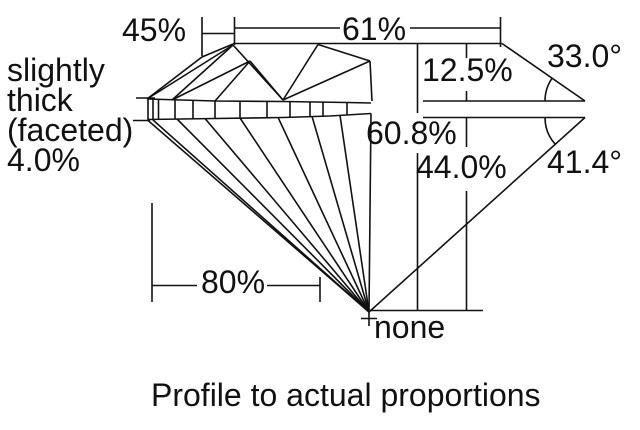 The image size is (640, 430). What do you see at coordinates (56, 70) in the screenshot?
I see `girdle-label-line1: slightly` at bounding box center [56, 70].